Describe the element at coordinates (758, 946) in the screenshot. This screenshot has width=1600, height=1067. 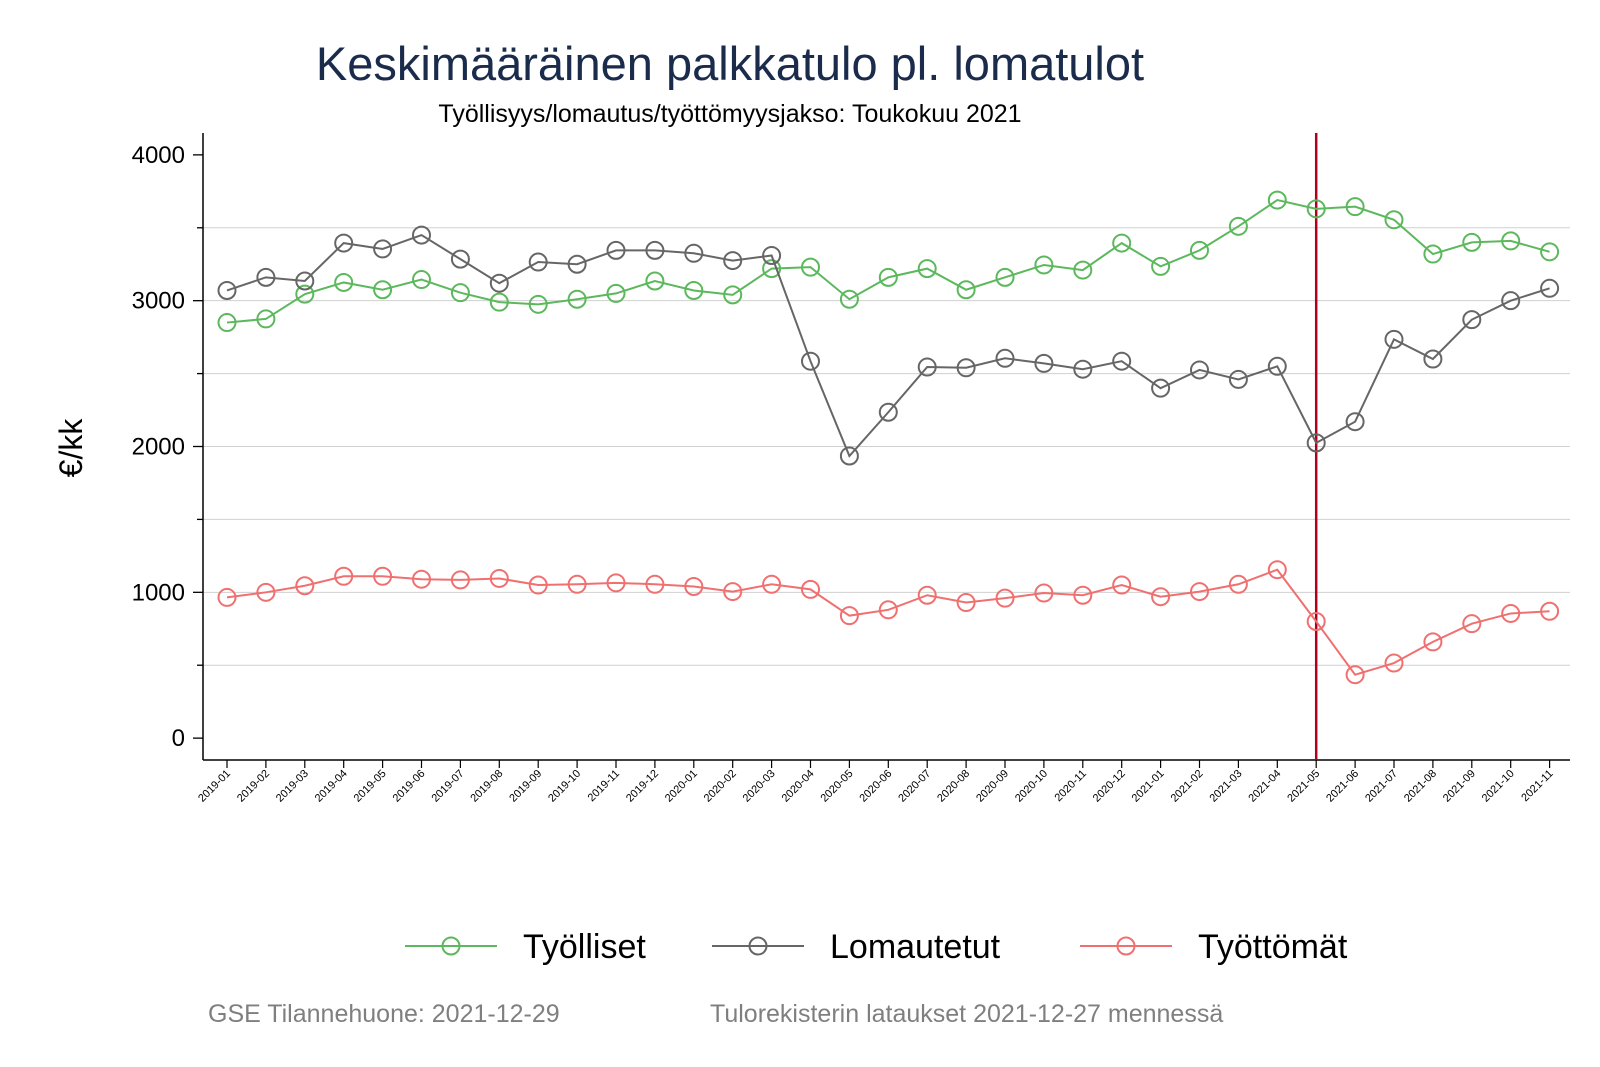
I see `legend-swatch-marker` at that location.